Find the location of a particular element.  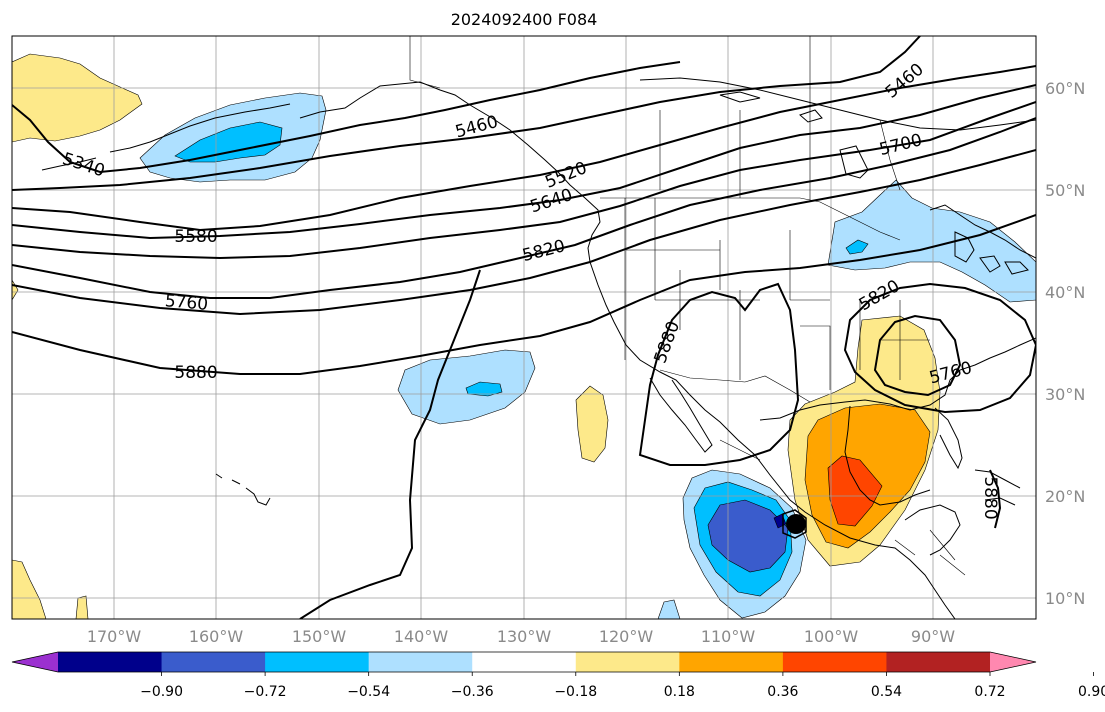

negative-anomaly-gulf-alaska-core is located at coordinates (228, 142).